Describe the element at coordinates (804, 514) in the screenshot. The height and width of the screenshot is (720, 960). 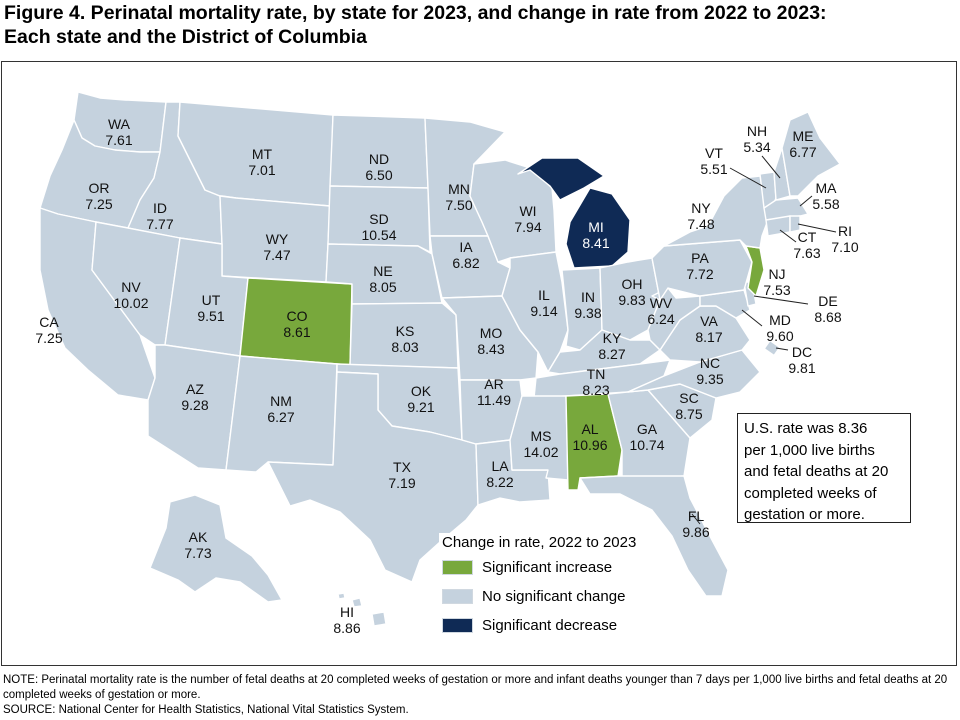
I see `us-rate-line-5: gestation or more.` at that location.